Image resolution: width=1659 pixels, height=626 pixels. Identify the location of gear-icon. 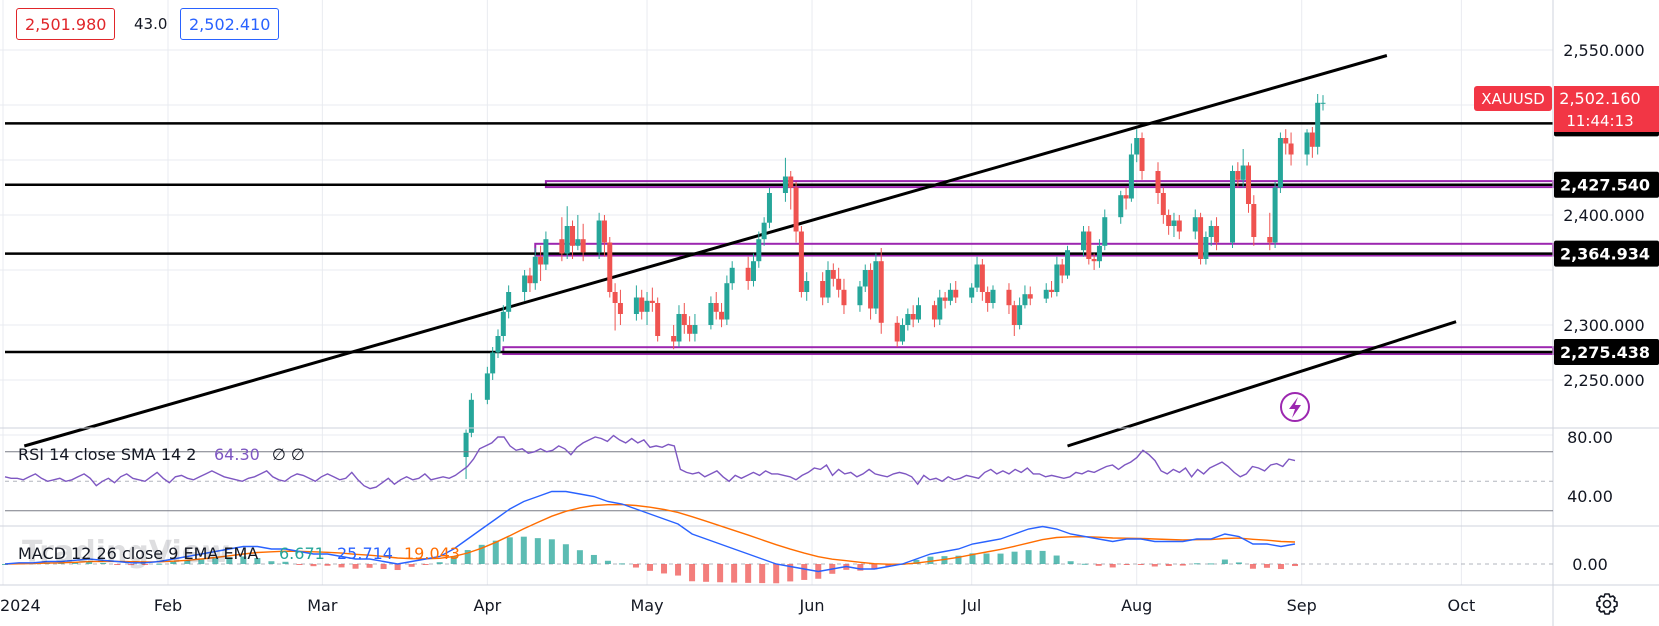
(1607, 604).